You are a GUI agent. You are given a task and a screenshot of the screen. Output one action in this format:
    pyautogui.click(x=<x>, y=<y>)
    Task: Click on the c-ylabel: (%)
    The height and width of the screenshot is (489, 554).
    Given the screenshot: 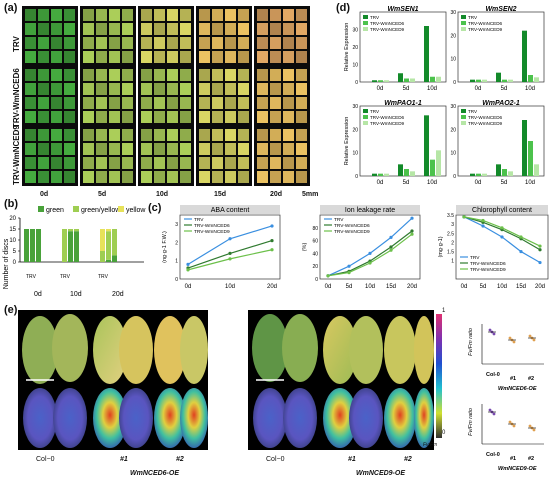 What is the action you would take?
    pyautogui.click(x=305, y=247)
    